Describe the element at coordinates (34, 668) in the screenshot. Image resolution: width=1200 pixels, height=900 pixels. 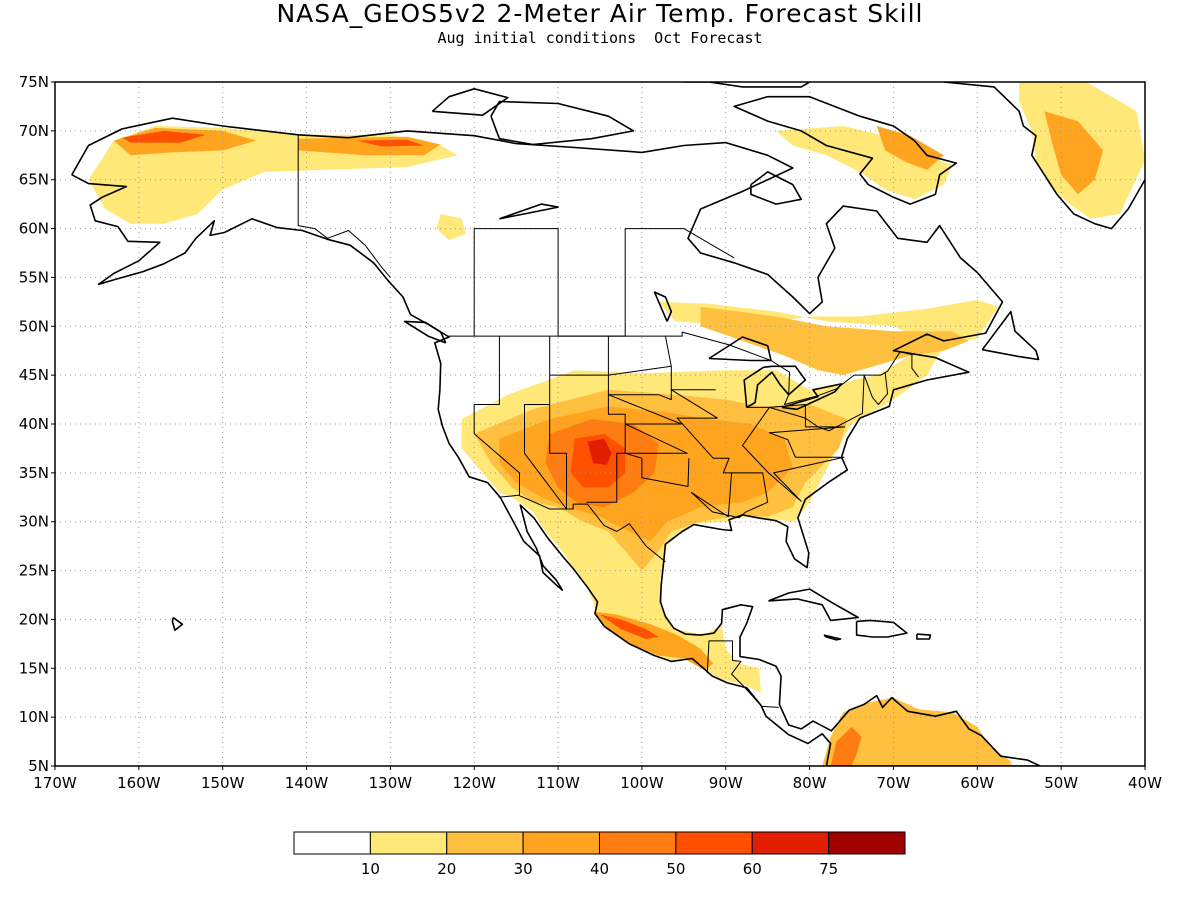
I see `lat-tick-label: 15N` at that location.